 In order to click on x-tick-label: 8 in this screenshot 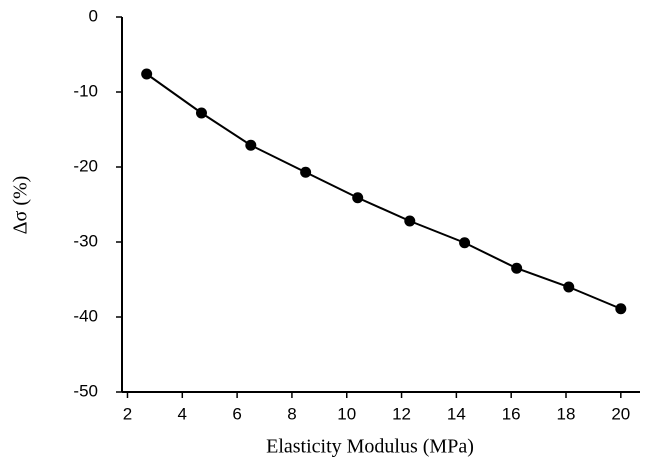, I will do `click(291, 413)`.